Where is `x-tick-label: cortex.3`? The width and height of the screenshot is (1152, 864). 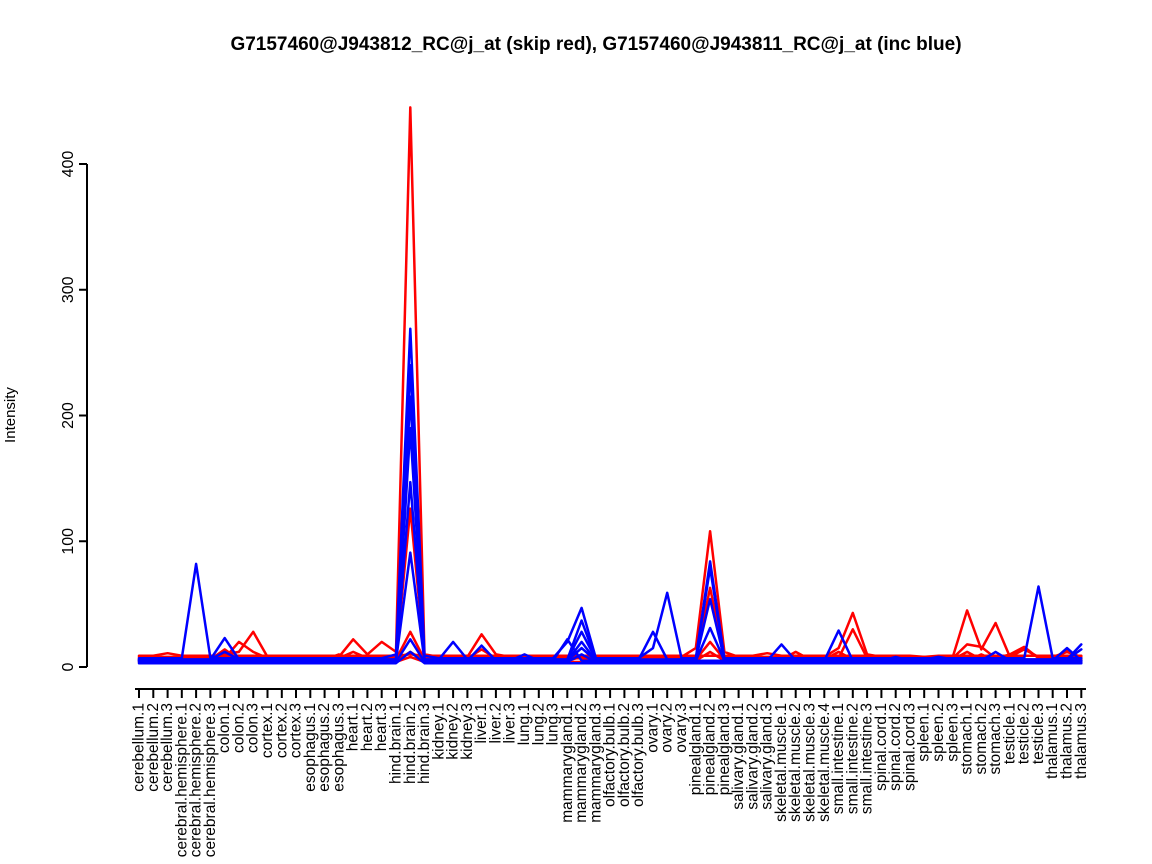 x-tick-label: cortex.3 is located at coordinates (296, 730).